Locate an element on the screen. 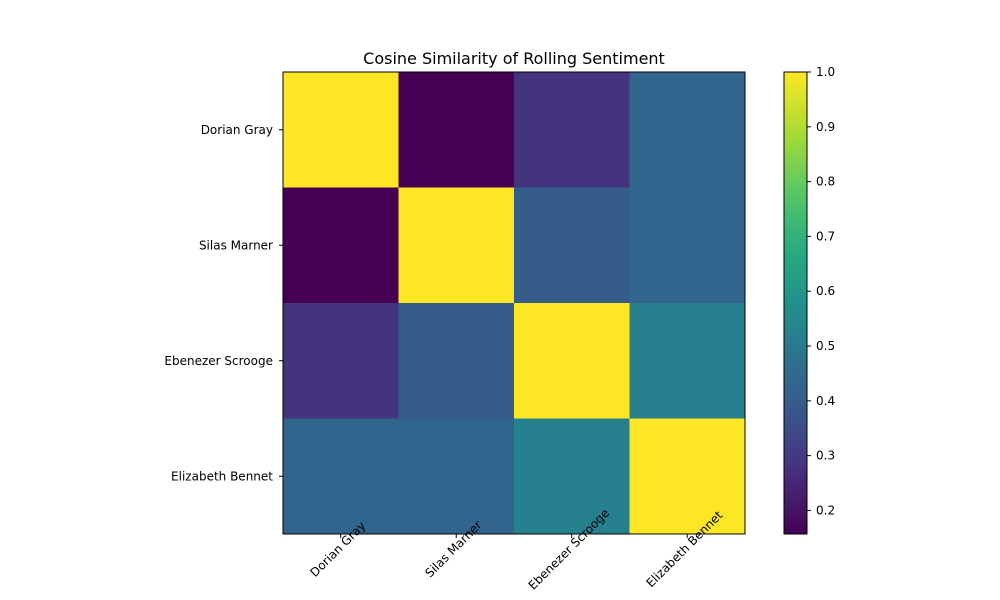  colorbar-tick-label: 0.3 is located at coordinates (825, 456).